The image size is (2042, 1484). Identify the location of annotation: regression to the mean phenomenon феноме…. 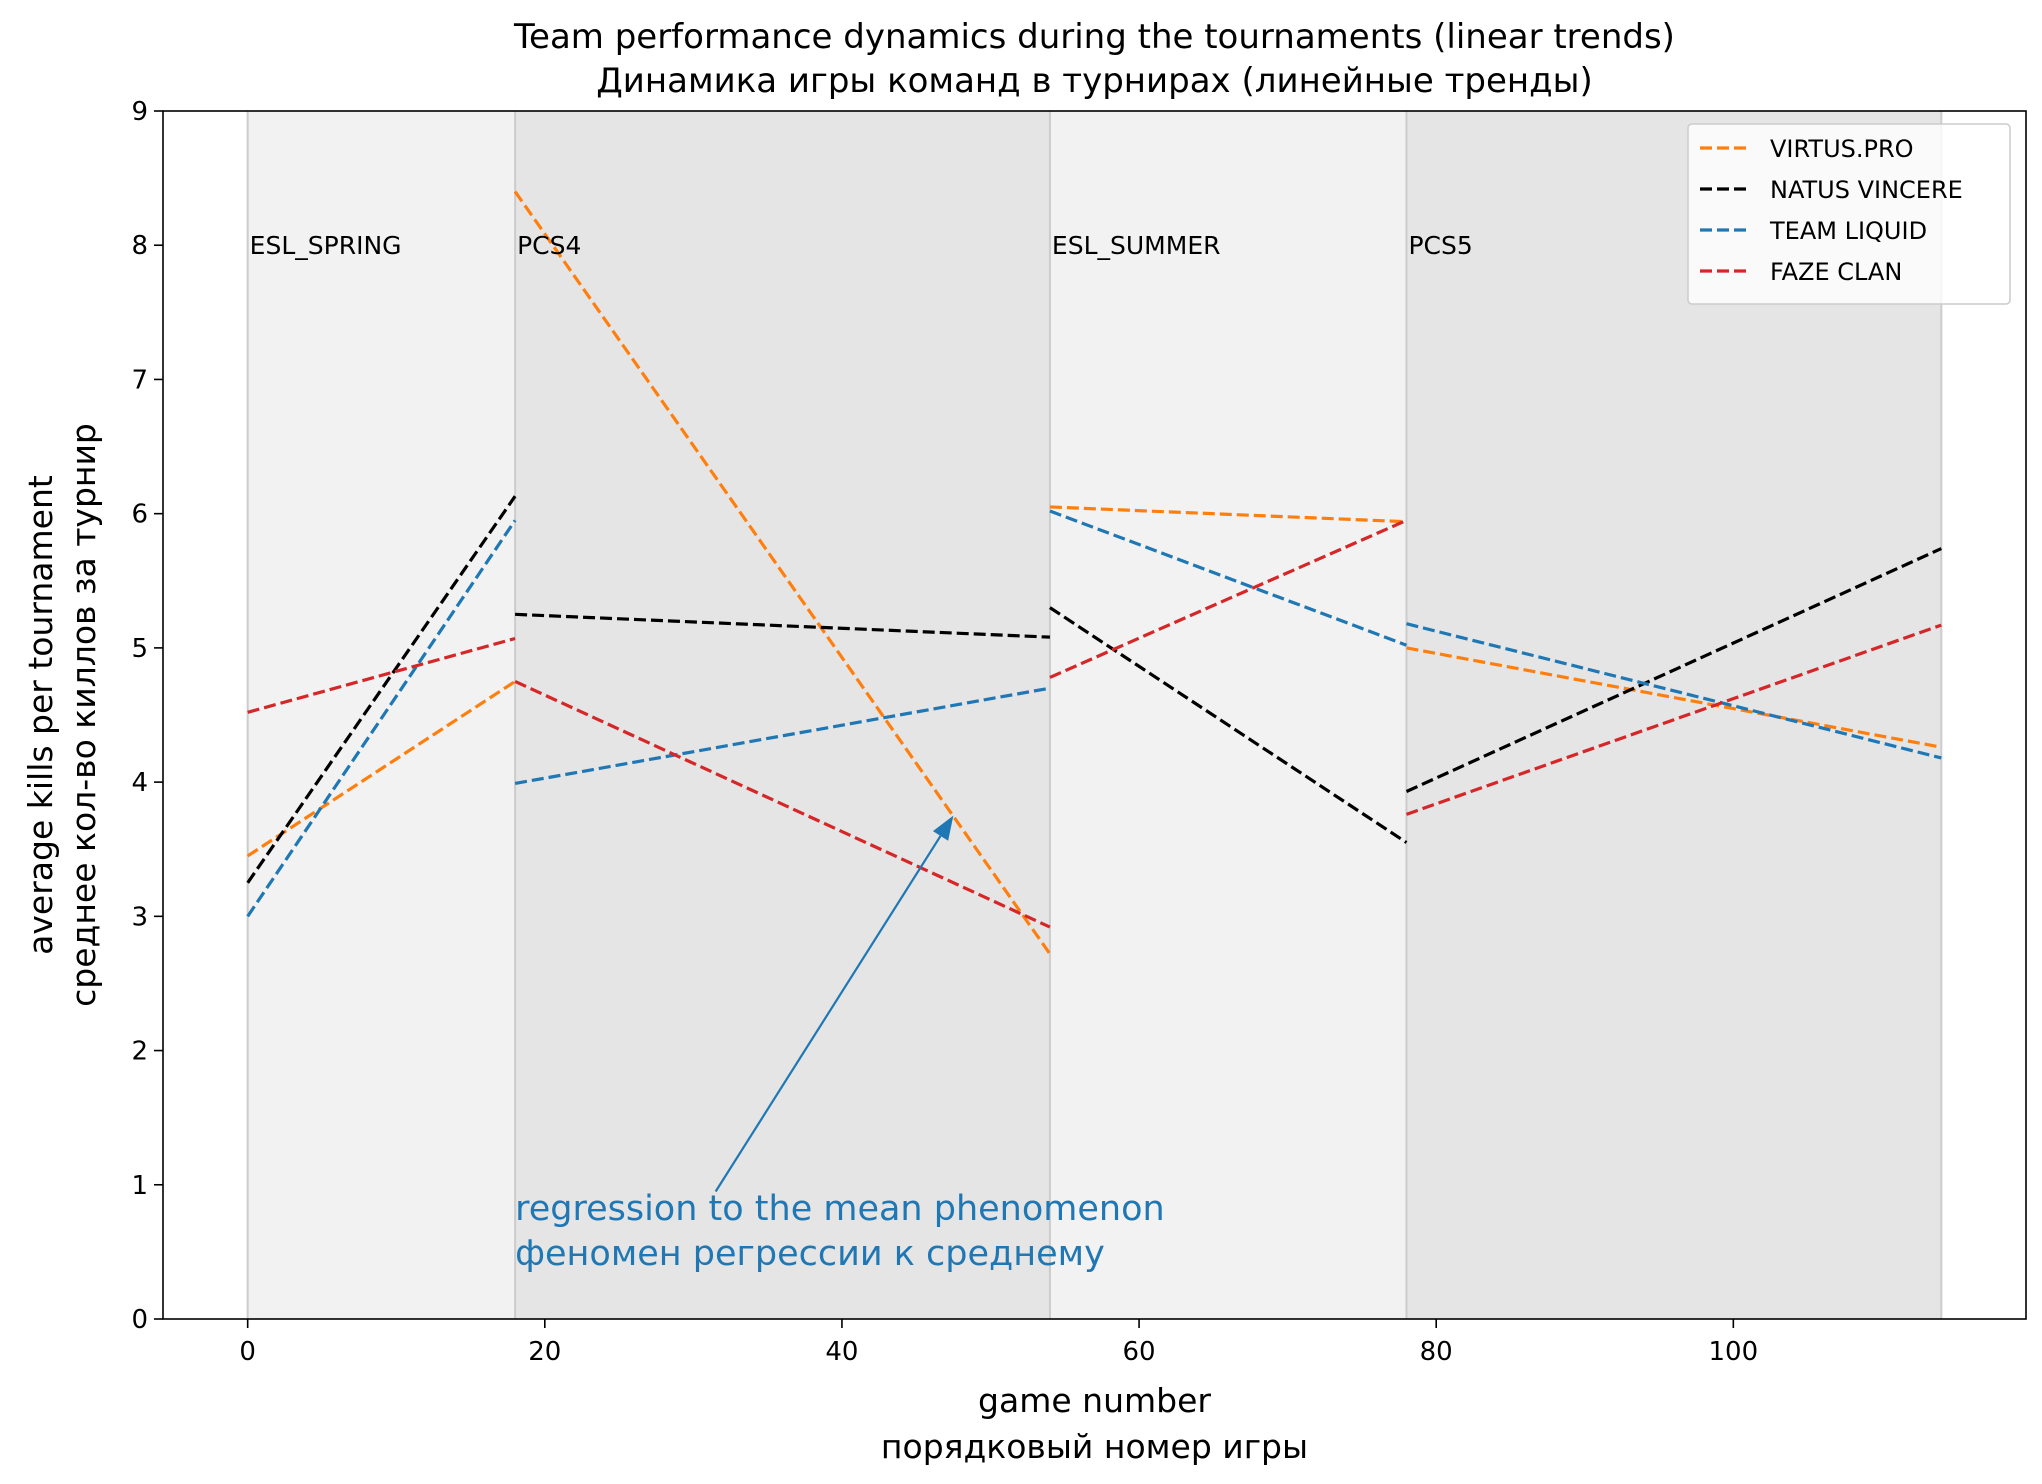
(840, 1044).